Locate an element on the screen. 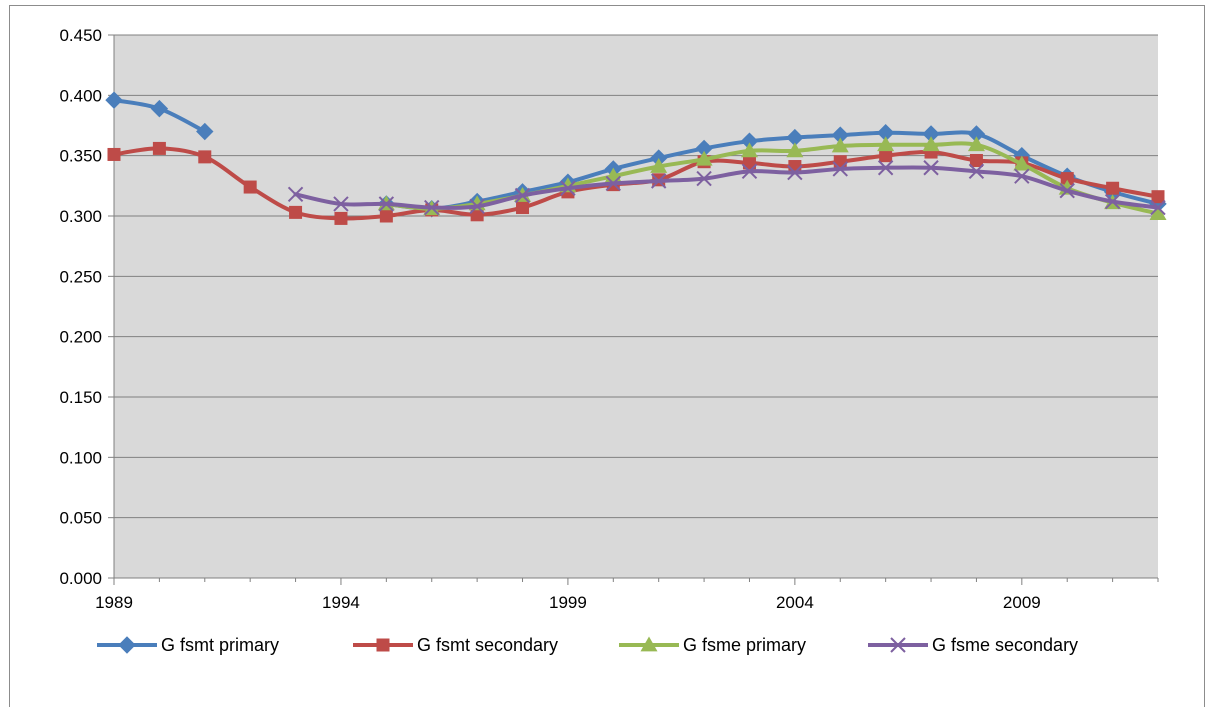 This screenshot has height=713, width=1208. legend-item-g-fsmt-secondary: G fsmt secondary is located at coordinates (455, 645).